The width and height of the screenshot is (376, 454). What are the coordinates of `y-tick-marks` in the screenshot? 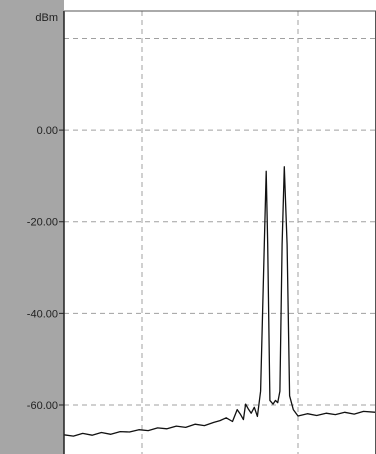 It's located at (61, 267).